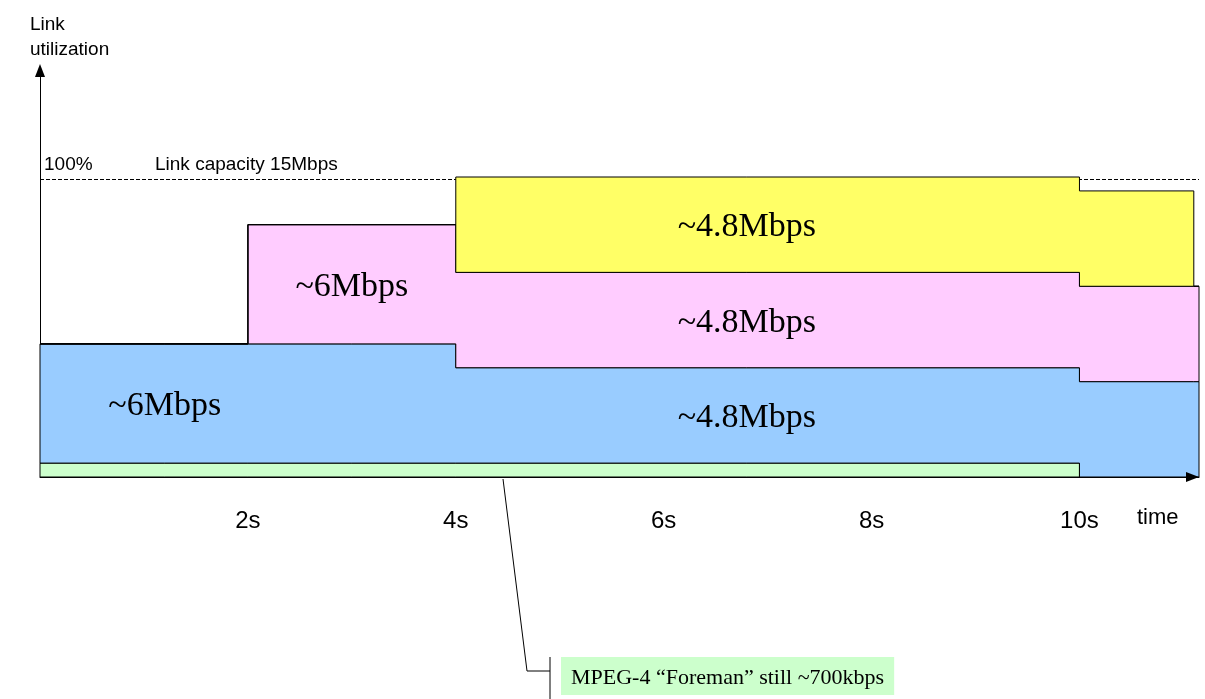 The image size is (1205, 699). I want to click on text: 100%, so click(68, 163).